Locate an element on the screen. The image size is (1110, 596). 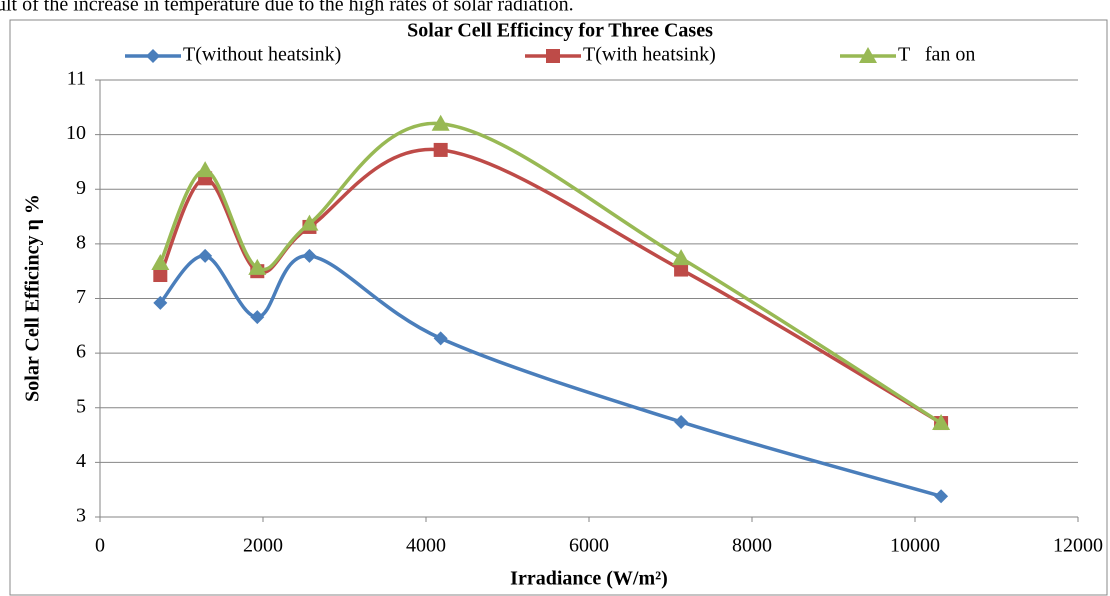
x-tick-label: 8000 is located at coordinates (752, 546).